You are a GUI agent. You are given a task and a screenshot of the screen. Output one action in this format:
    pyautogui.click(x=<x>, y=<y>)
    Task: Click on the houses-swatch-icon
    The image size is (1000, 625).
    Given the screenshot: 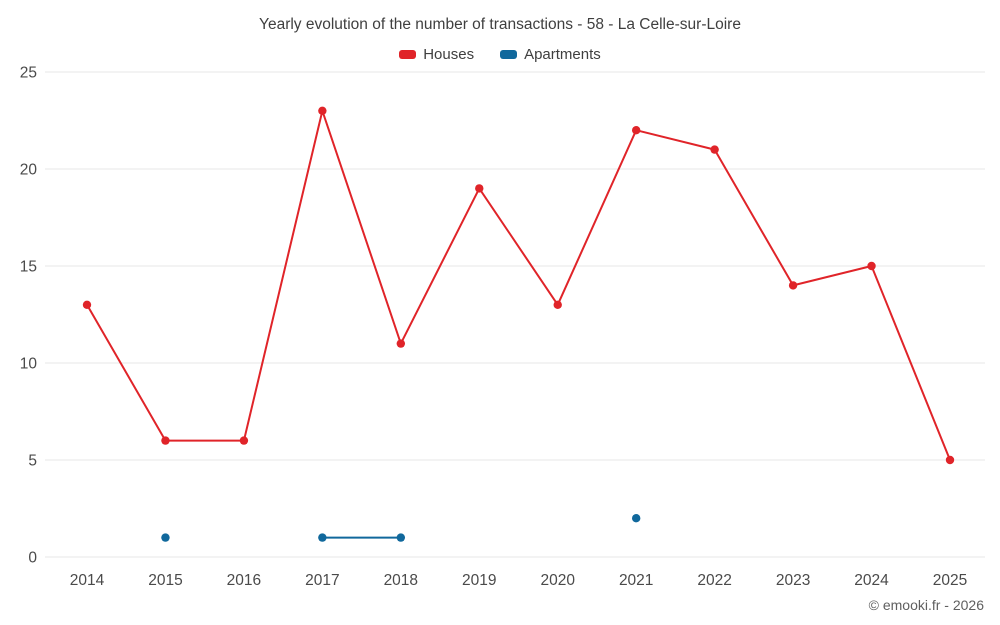 What is the action you would take?
    pyautogui.click(x=408, y=54)
    